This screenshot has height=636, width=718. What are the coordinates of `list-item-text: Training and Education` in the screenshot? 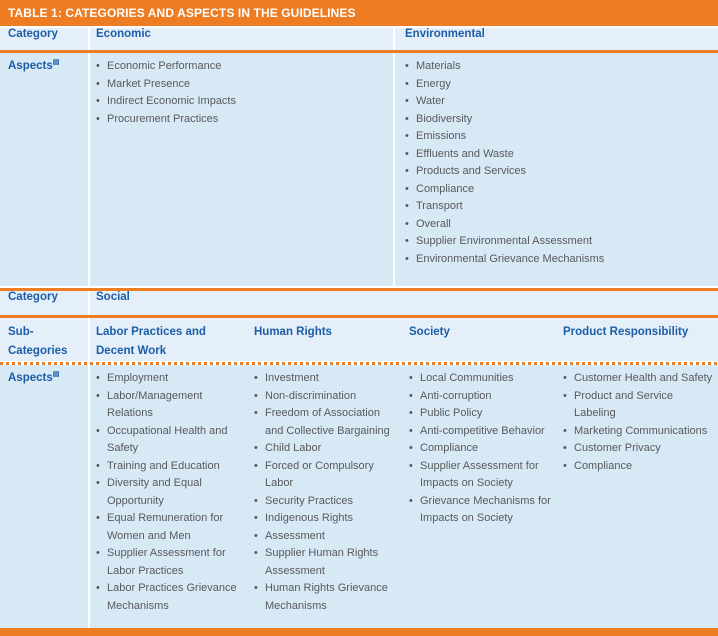 It's located at (163, 465).